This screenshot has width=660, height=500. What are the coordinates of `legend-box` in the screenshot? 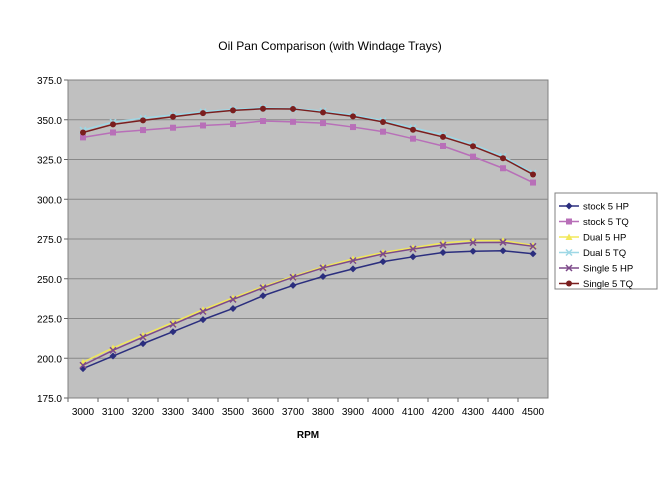 It's located at (606, 241).